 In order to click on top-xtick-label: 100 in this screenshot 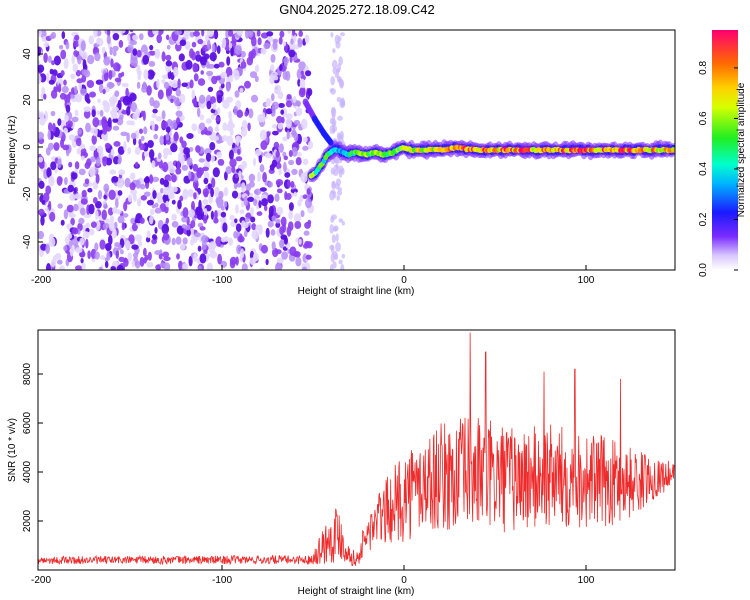, I will do `click(586, 280)`.